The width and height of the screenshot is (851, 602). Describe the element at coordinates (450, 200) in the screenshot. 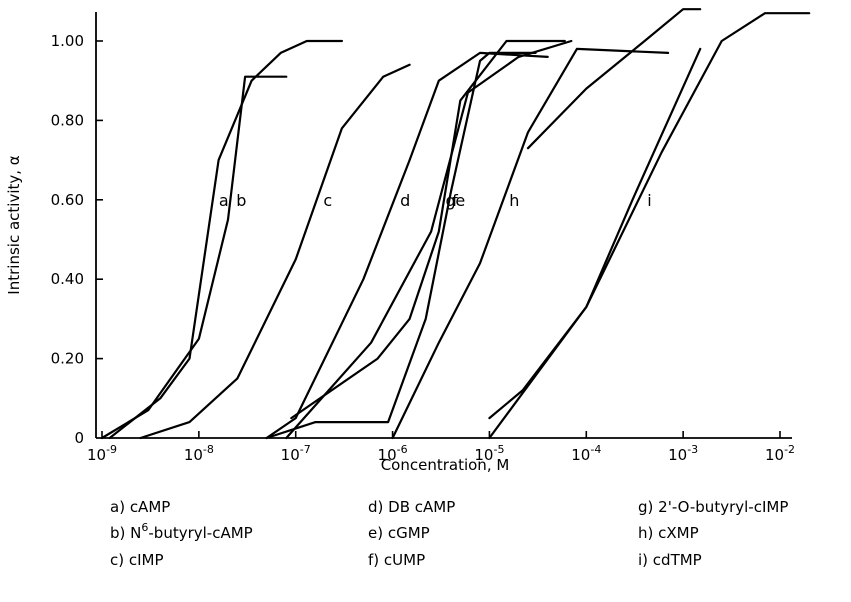

I see `curve-letter-g: g` at that location.